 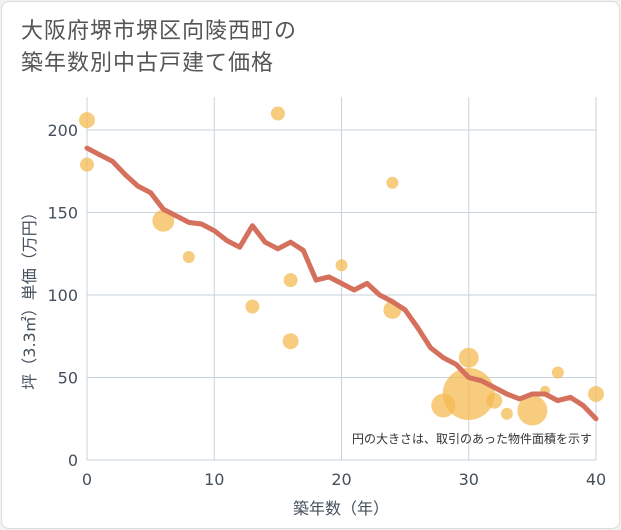 I want to click on chart-title-line-1: 大阪府堺市堺区向陵西町の, so click(x=159, y=31).